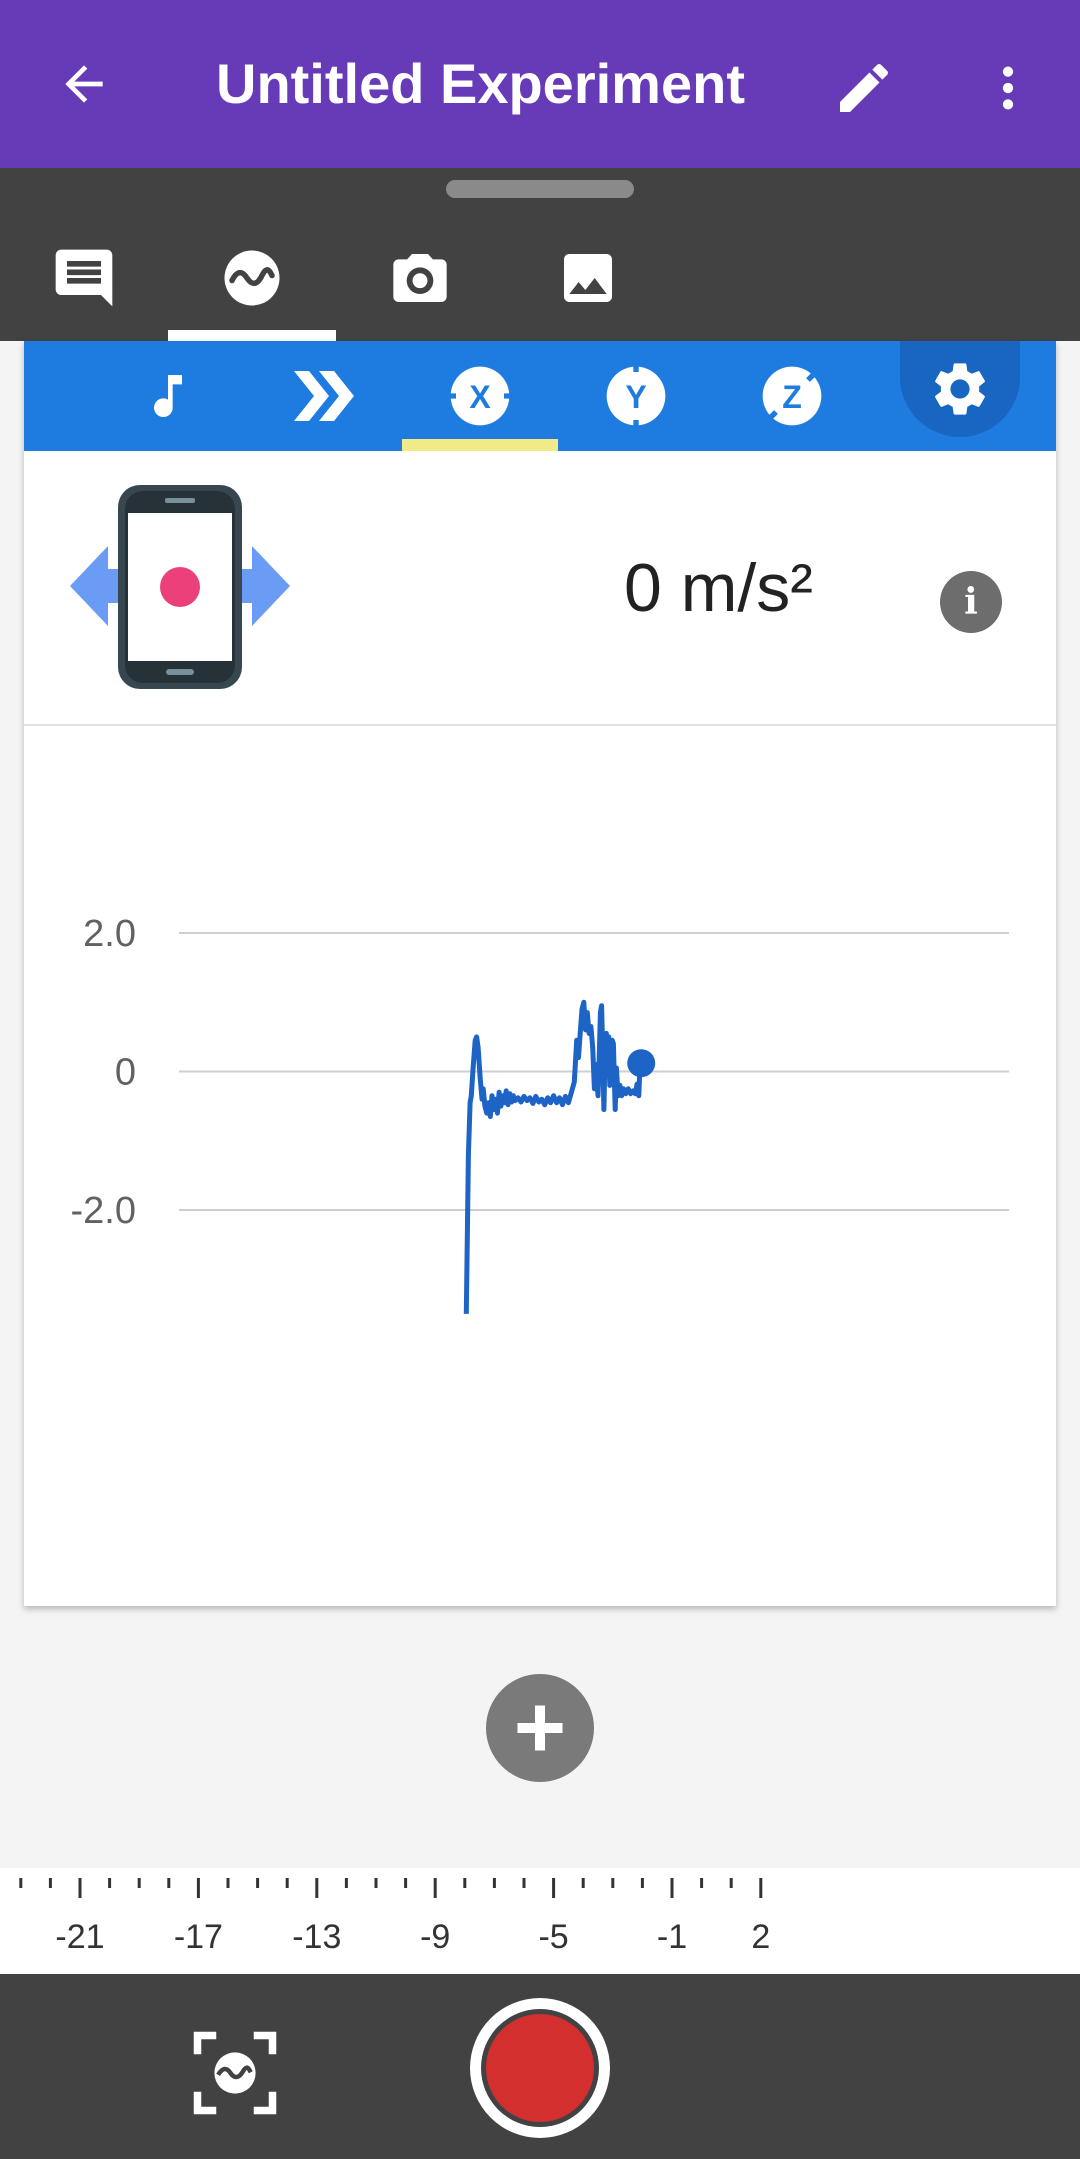 The image size is (1080, 2159). I want to click on sensor-tab-accel-z: Z, so click(792, 396).